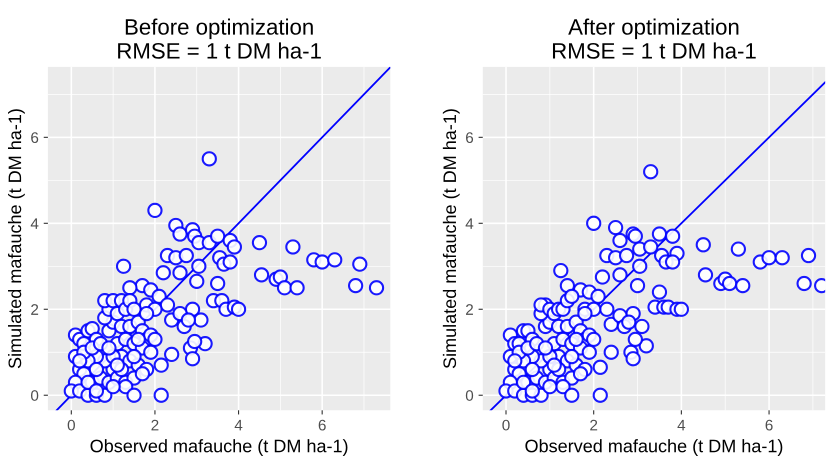 The image size is (826, 461). Describe the element at coordinates (219, 38) in the screenshot. I see `chart-title: Before optimization RMSE = 1 t DM ha-1` at that location.